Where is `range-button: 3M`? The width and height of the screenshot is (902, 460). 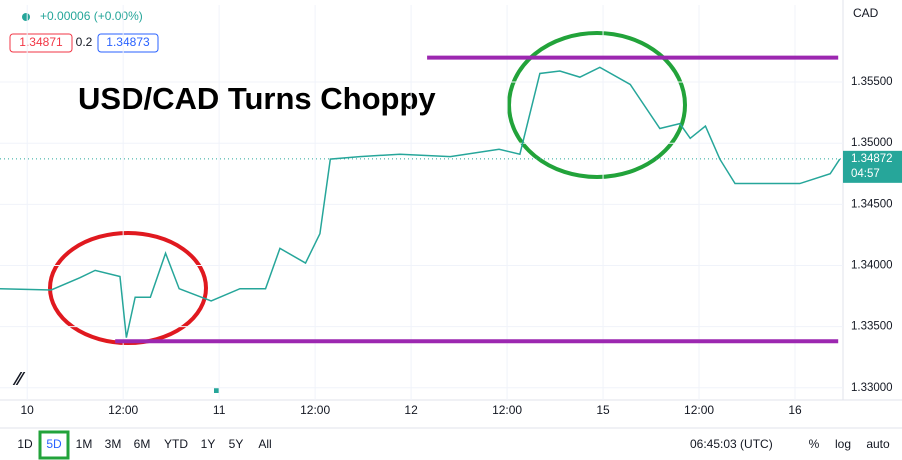
range-button: 3M is located at coordinates (113, 444).